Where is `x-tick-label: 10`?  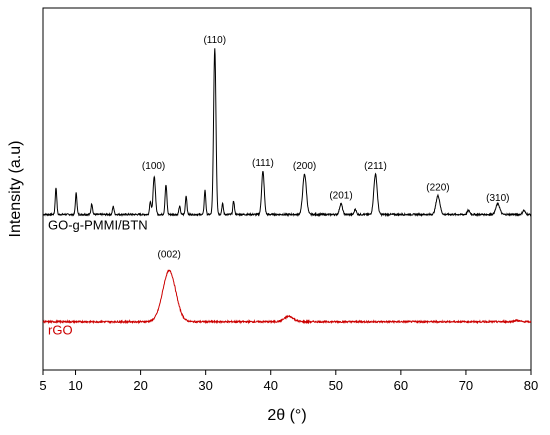
x-tick-label: 10 is located at coordinates (75, 385).